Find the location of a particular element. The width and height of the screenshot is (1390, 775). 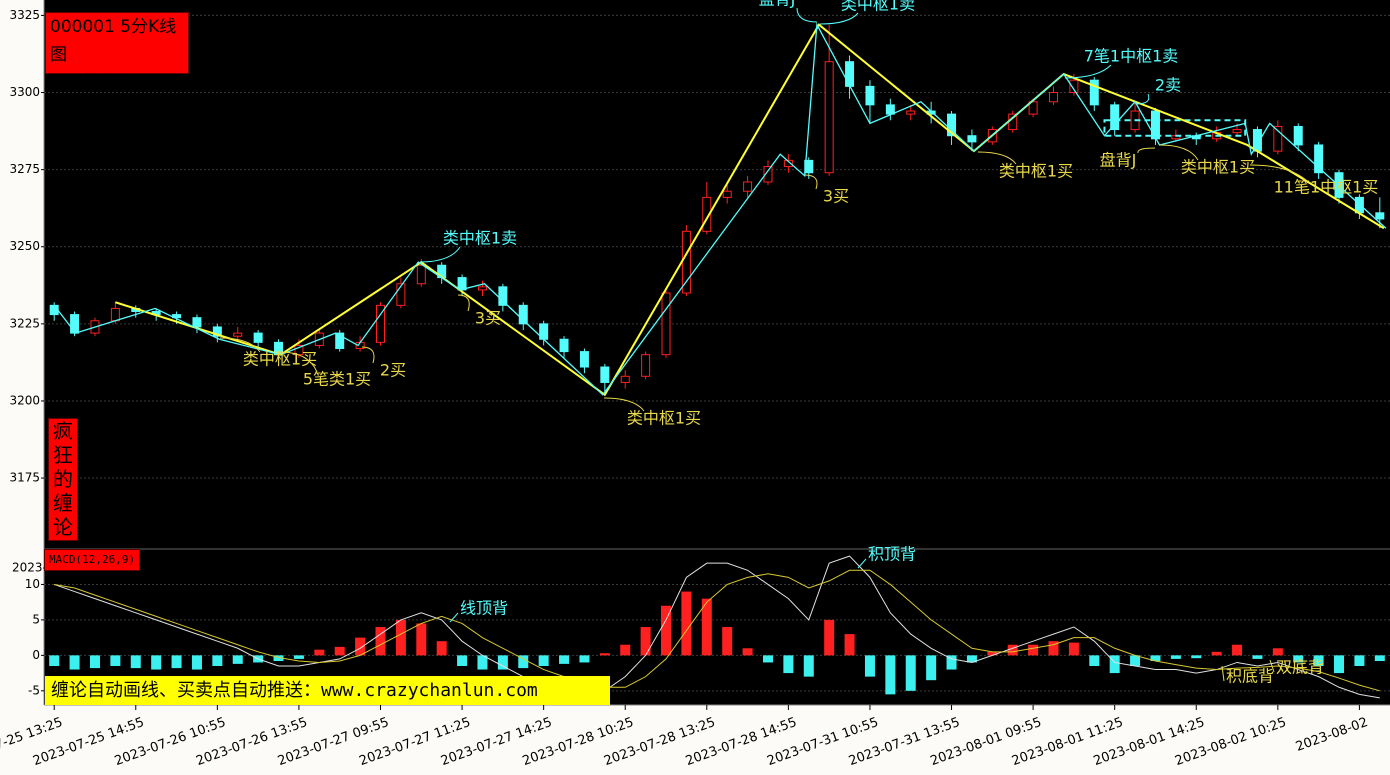

y-tick-label: -5 is located at coordinates (34, 690).